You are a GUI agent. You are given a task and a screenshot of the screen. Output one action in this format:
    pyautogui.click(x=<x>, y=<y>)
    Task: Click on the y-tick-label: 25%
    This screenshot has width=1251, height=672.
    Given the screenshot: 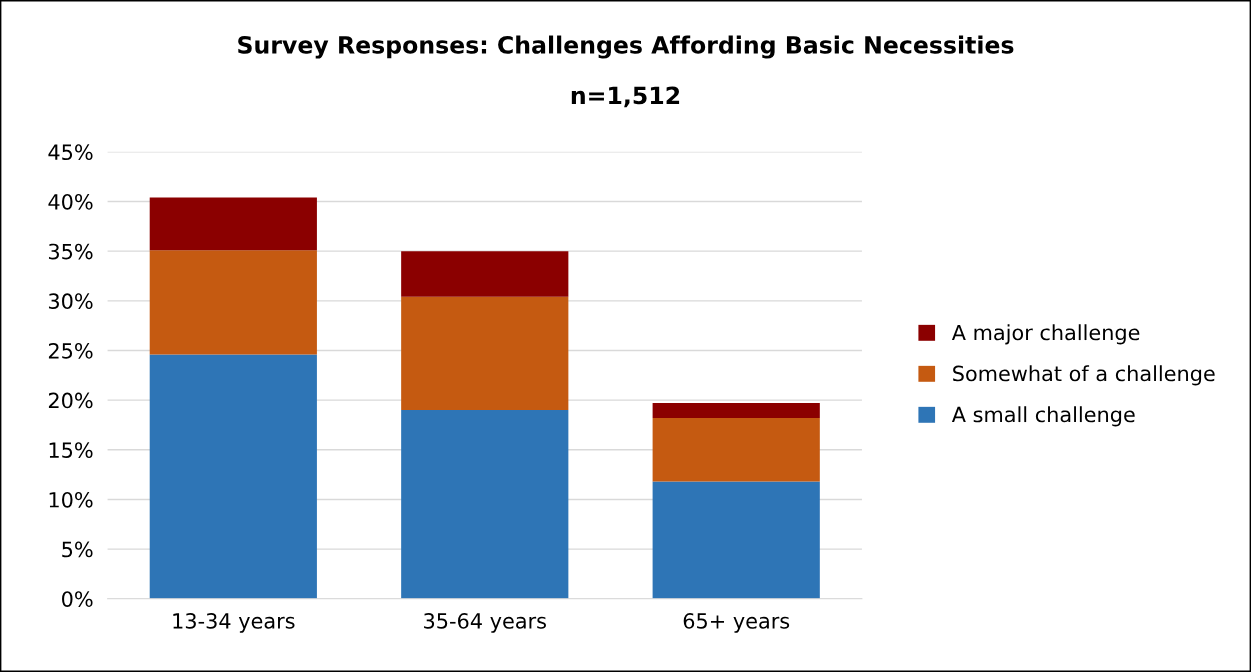 What is the action you would take?
    pyautogui.click(x=70, y=350)
    